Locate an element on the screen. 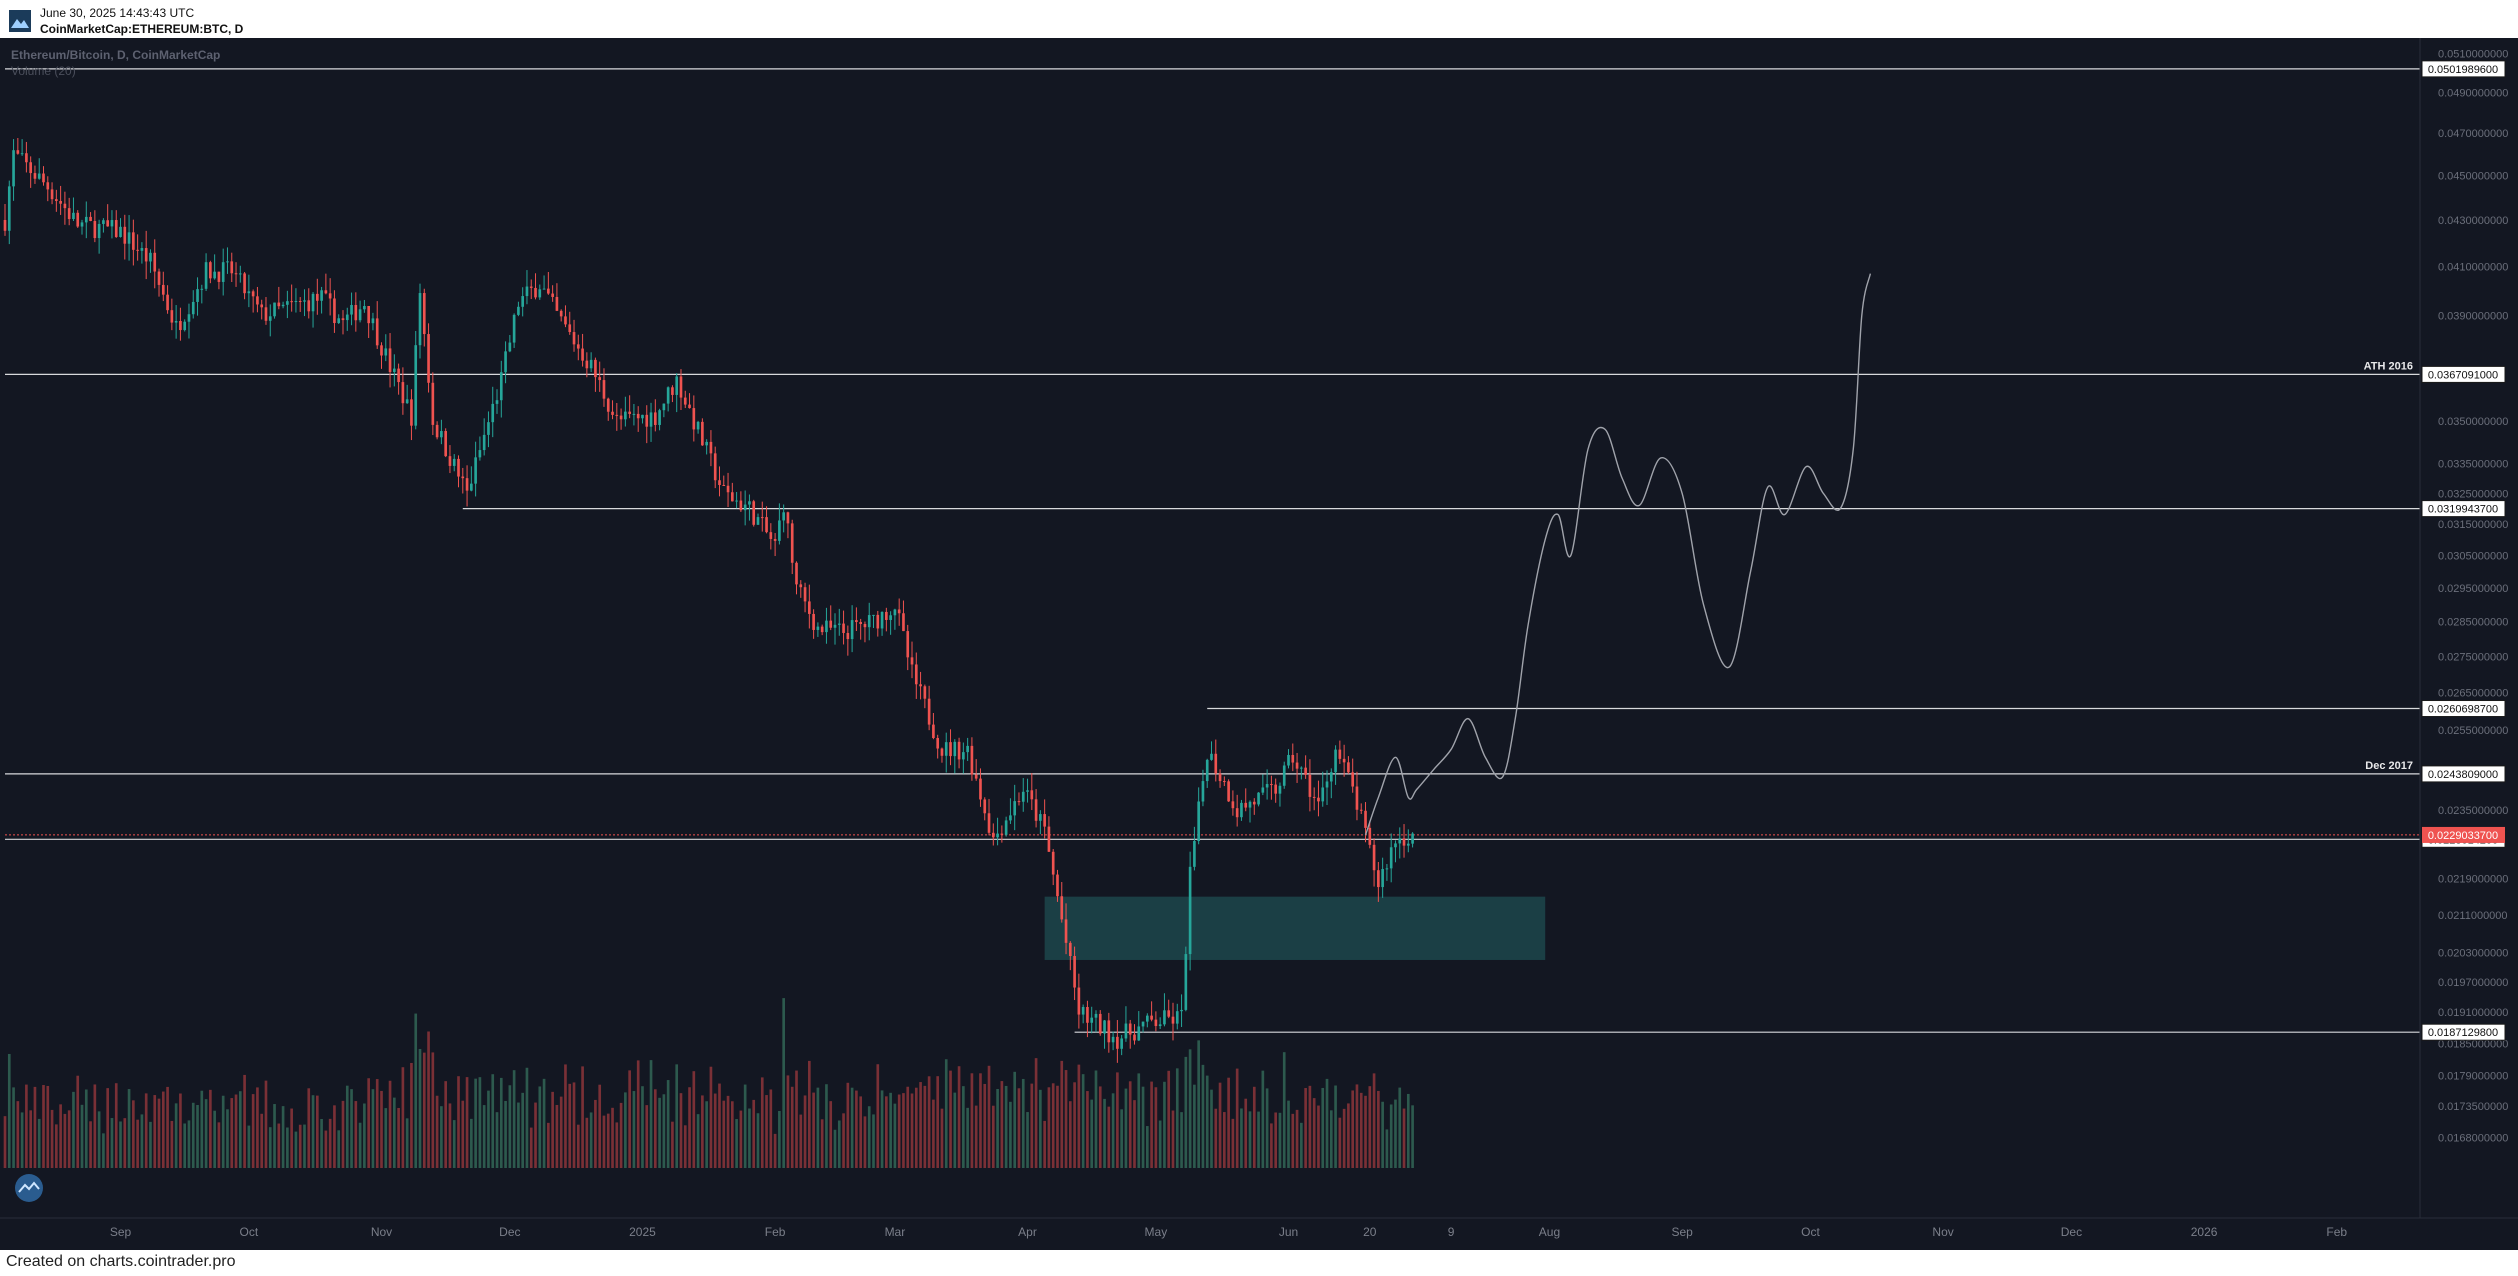 Image resolution: width=2518 pixels, height=1276 pixels. x-tick-label: Nov is located at coordinates (1942, 1232).